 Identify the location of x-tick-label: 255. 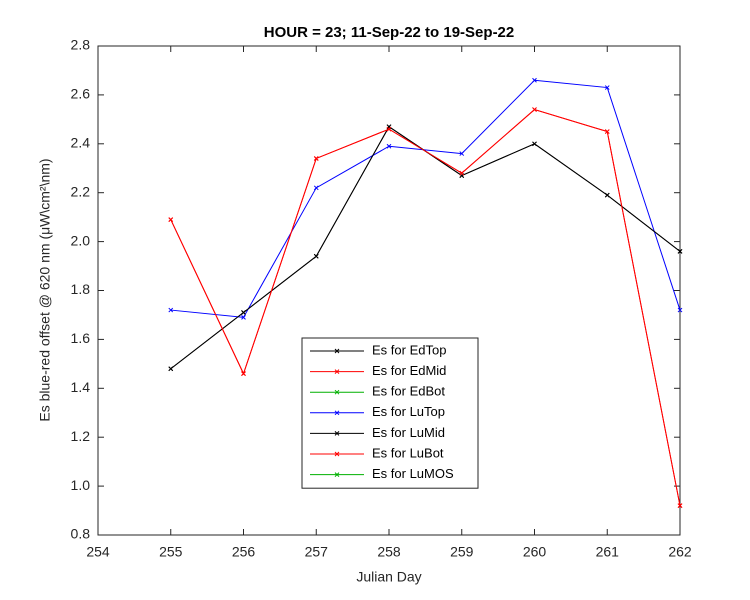
(171, 552).